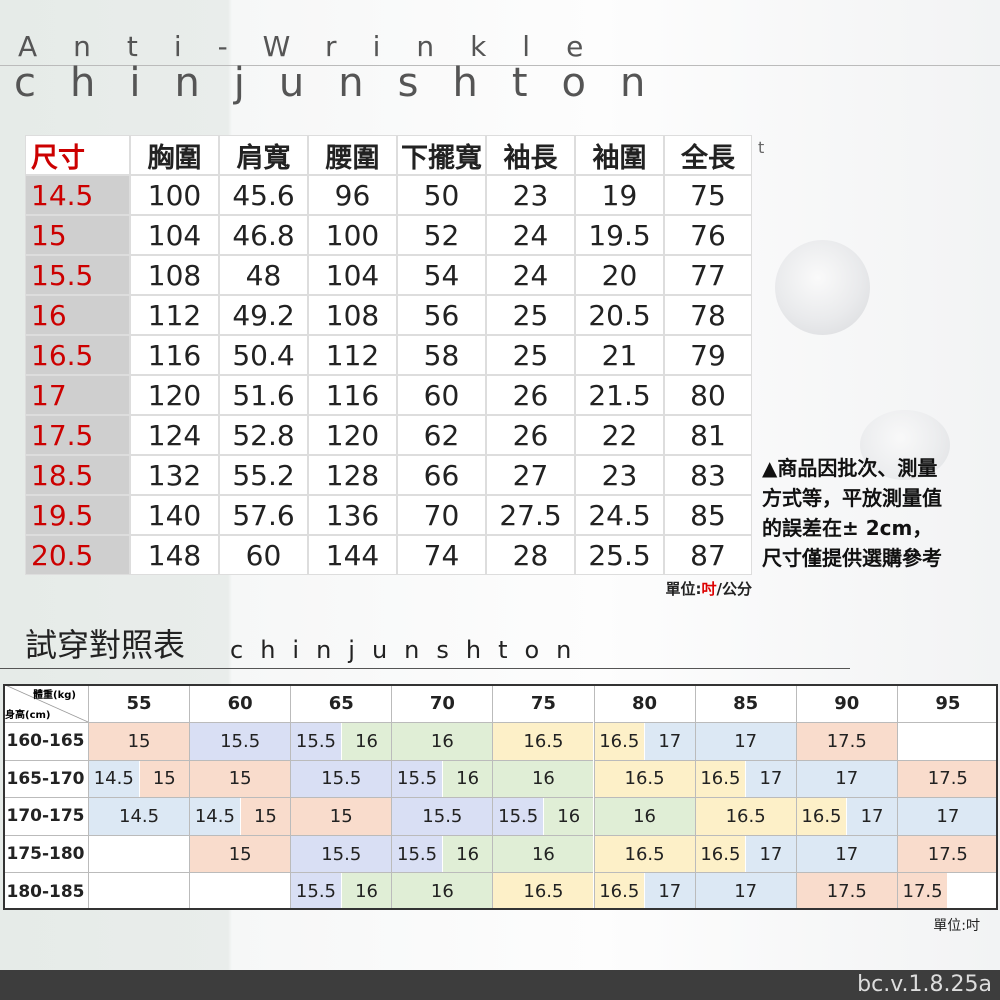  I want to click on fit-title: 試穿對照表, so click(105, 645).